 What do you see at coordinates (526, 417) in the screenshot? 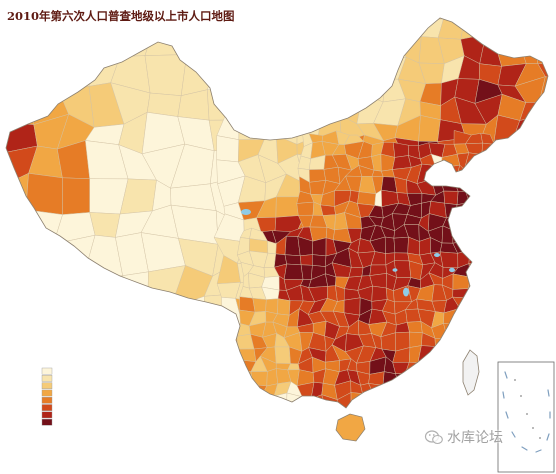
I see `inset-frame` at bounding box center [526, 417].